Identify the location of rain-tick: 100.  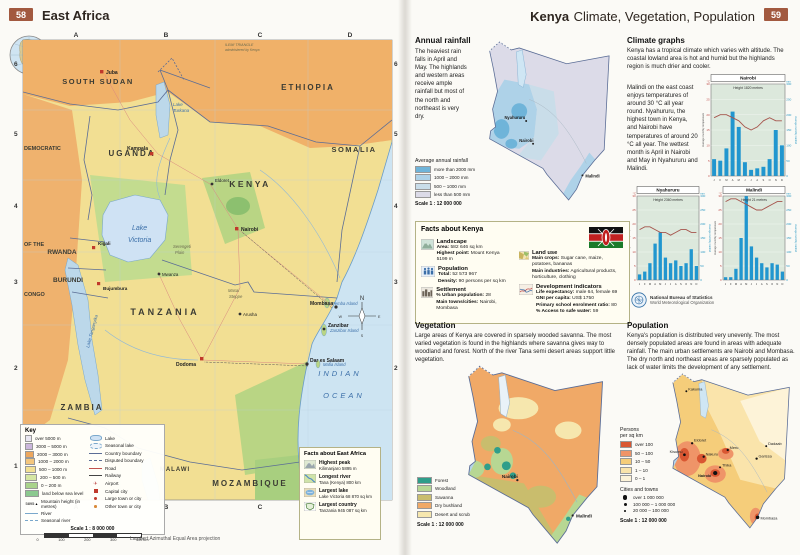
(788, 145).